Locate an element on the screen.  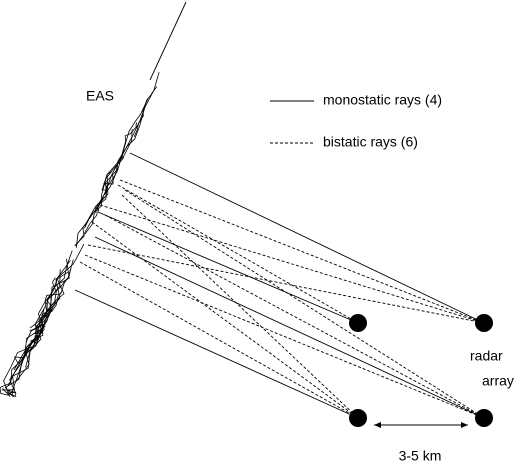
radar-stations is located at coordinates (421, 370).